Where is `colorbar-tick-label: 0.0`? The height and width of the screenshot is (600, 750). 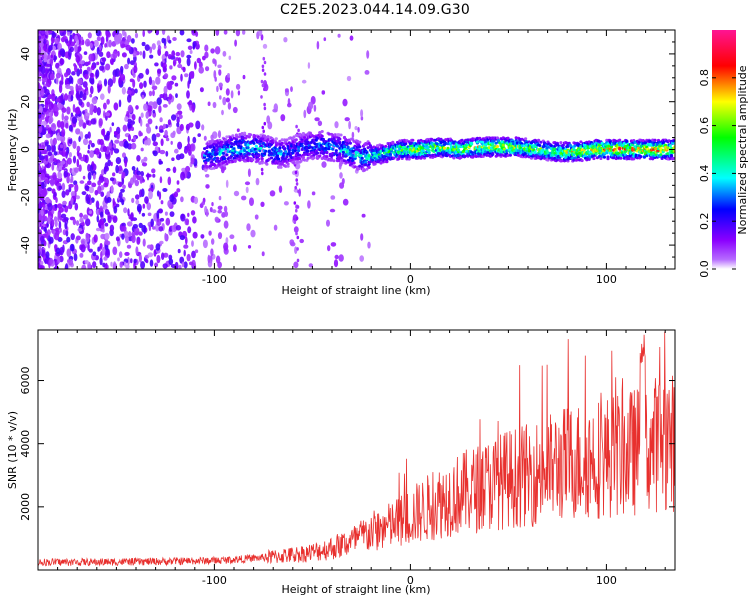 colorbar-tick-label: 0.0 is located at coordinates (704, 269).